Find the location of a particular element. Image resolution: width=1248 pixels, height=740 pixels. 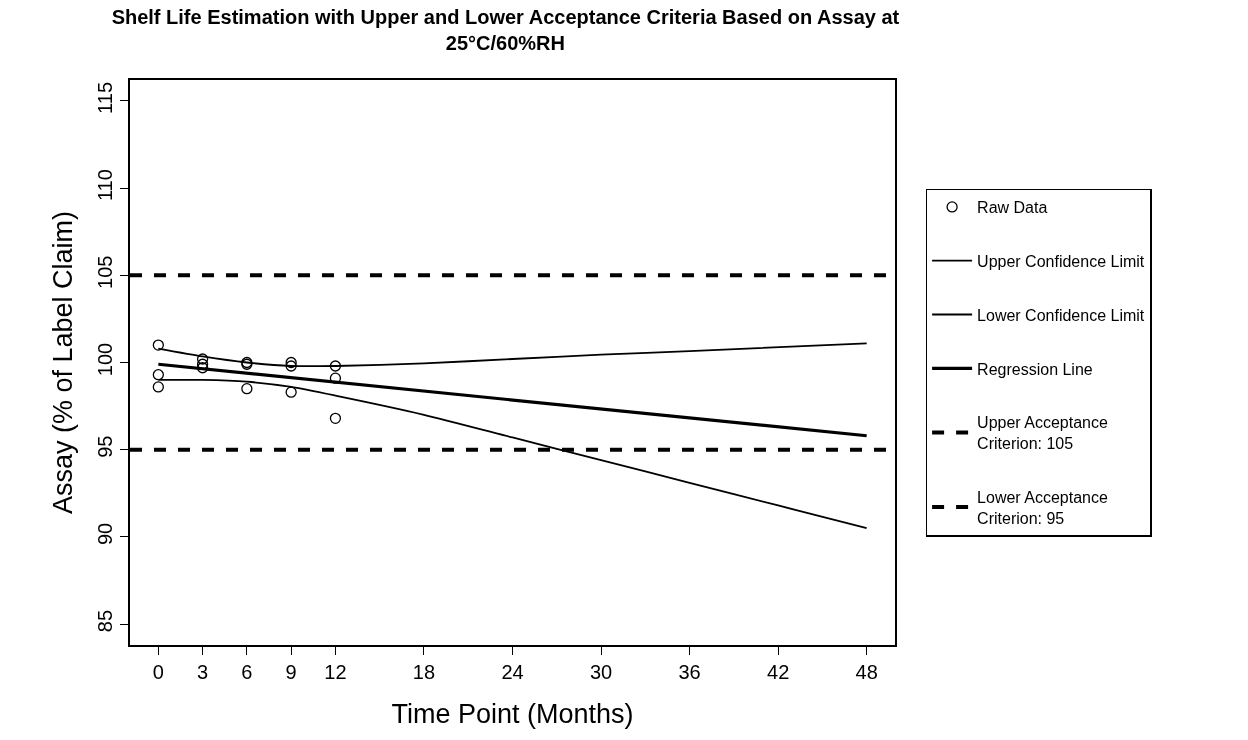

x-tick-label: 9 is located at coordinates (291, 671).